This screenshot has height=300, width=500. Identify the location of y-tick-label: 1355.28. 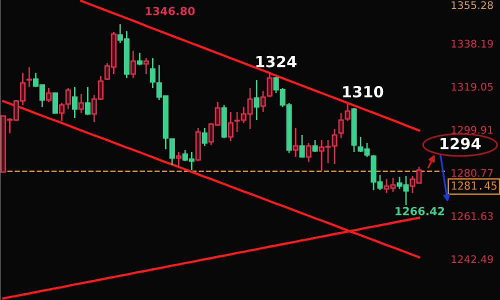
(472, 5).